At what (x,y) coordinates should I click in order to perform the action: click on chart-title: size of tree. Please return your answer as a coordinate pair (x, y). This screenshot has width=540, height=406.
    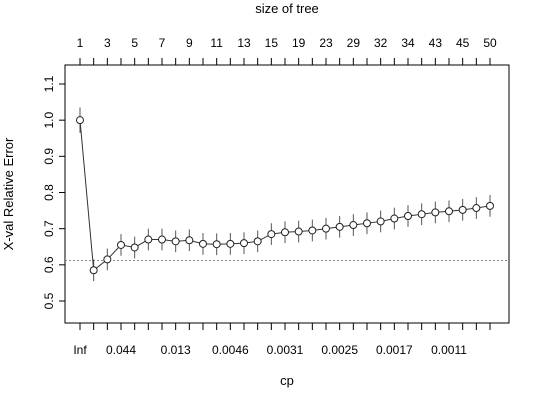
    Looking at the image, I should click on (287, 8).